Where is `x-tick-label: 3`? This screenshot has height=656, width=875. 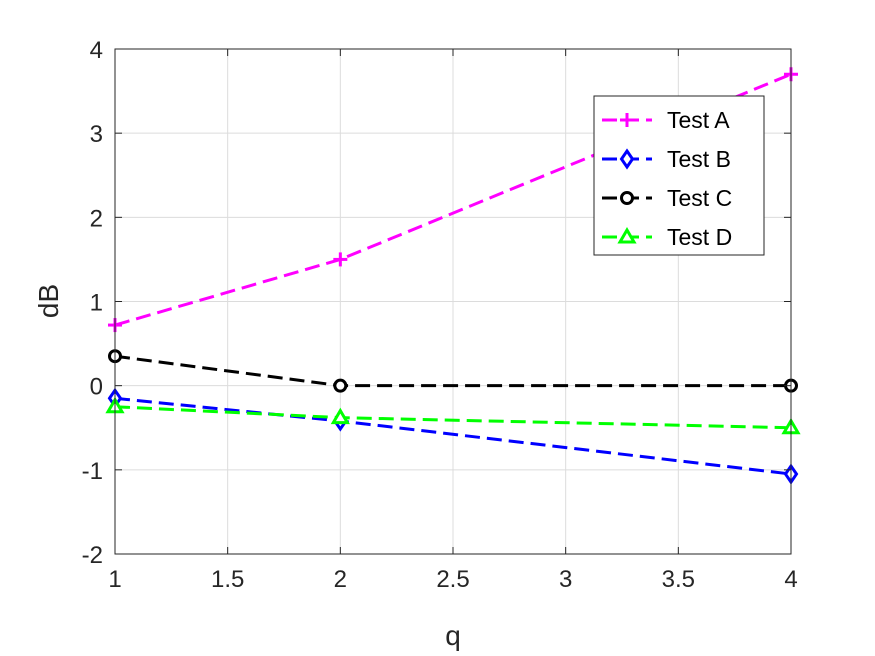
x-tick-label: 3 is located at coordinates (565, 579).